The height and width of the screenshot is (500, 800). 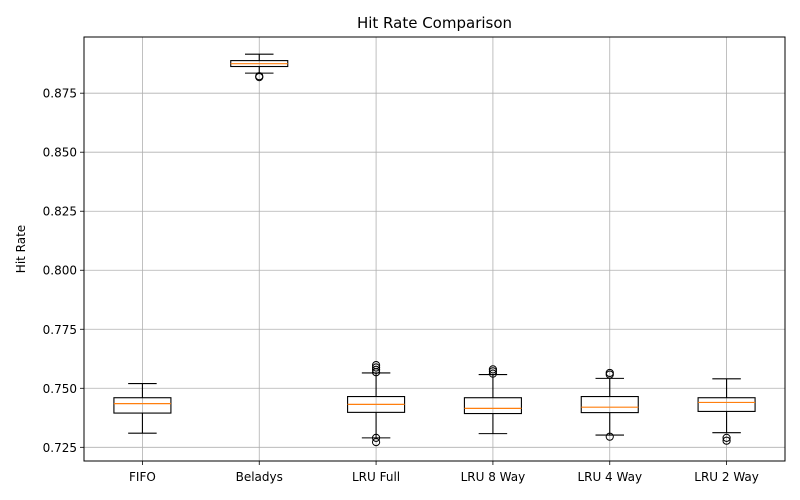 What do you see at coordinates (60, 212) in the screenshot?
I see `y-tick-label: 0.825` at bounding box center [60, 212].